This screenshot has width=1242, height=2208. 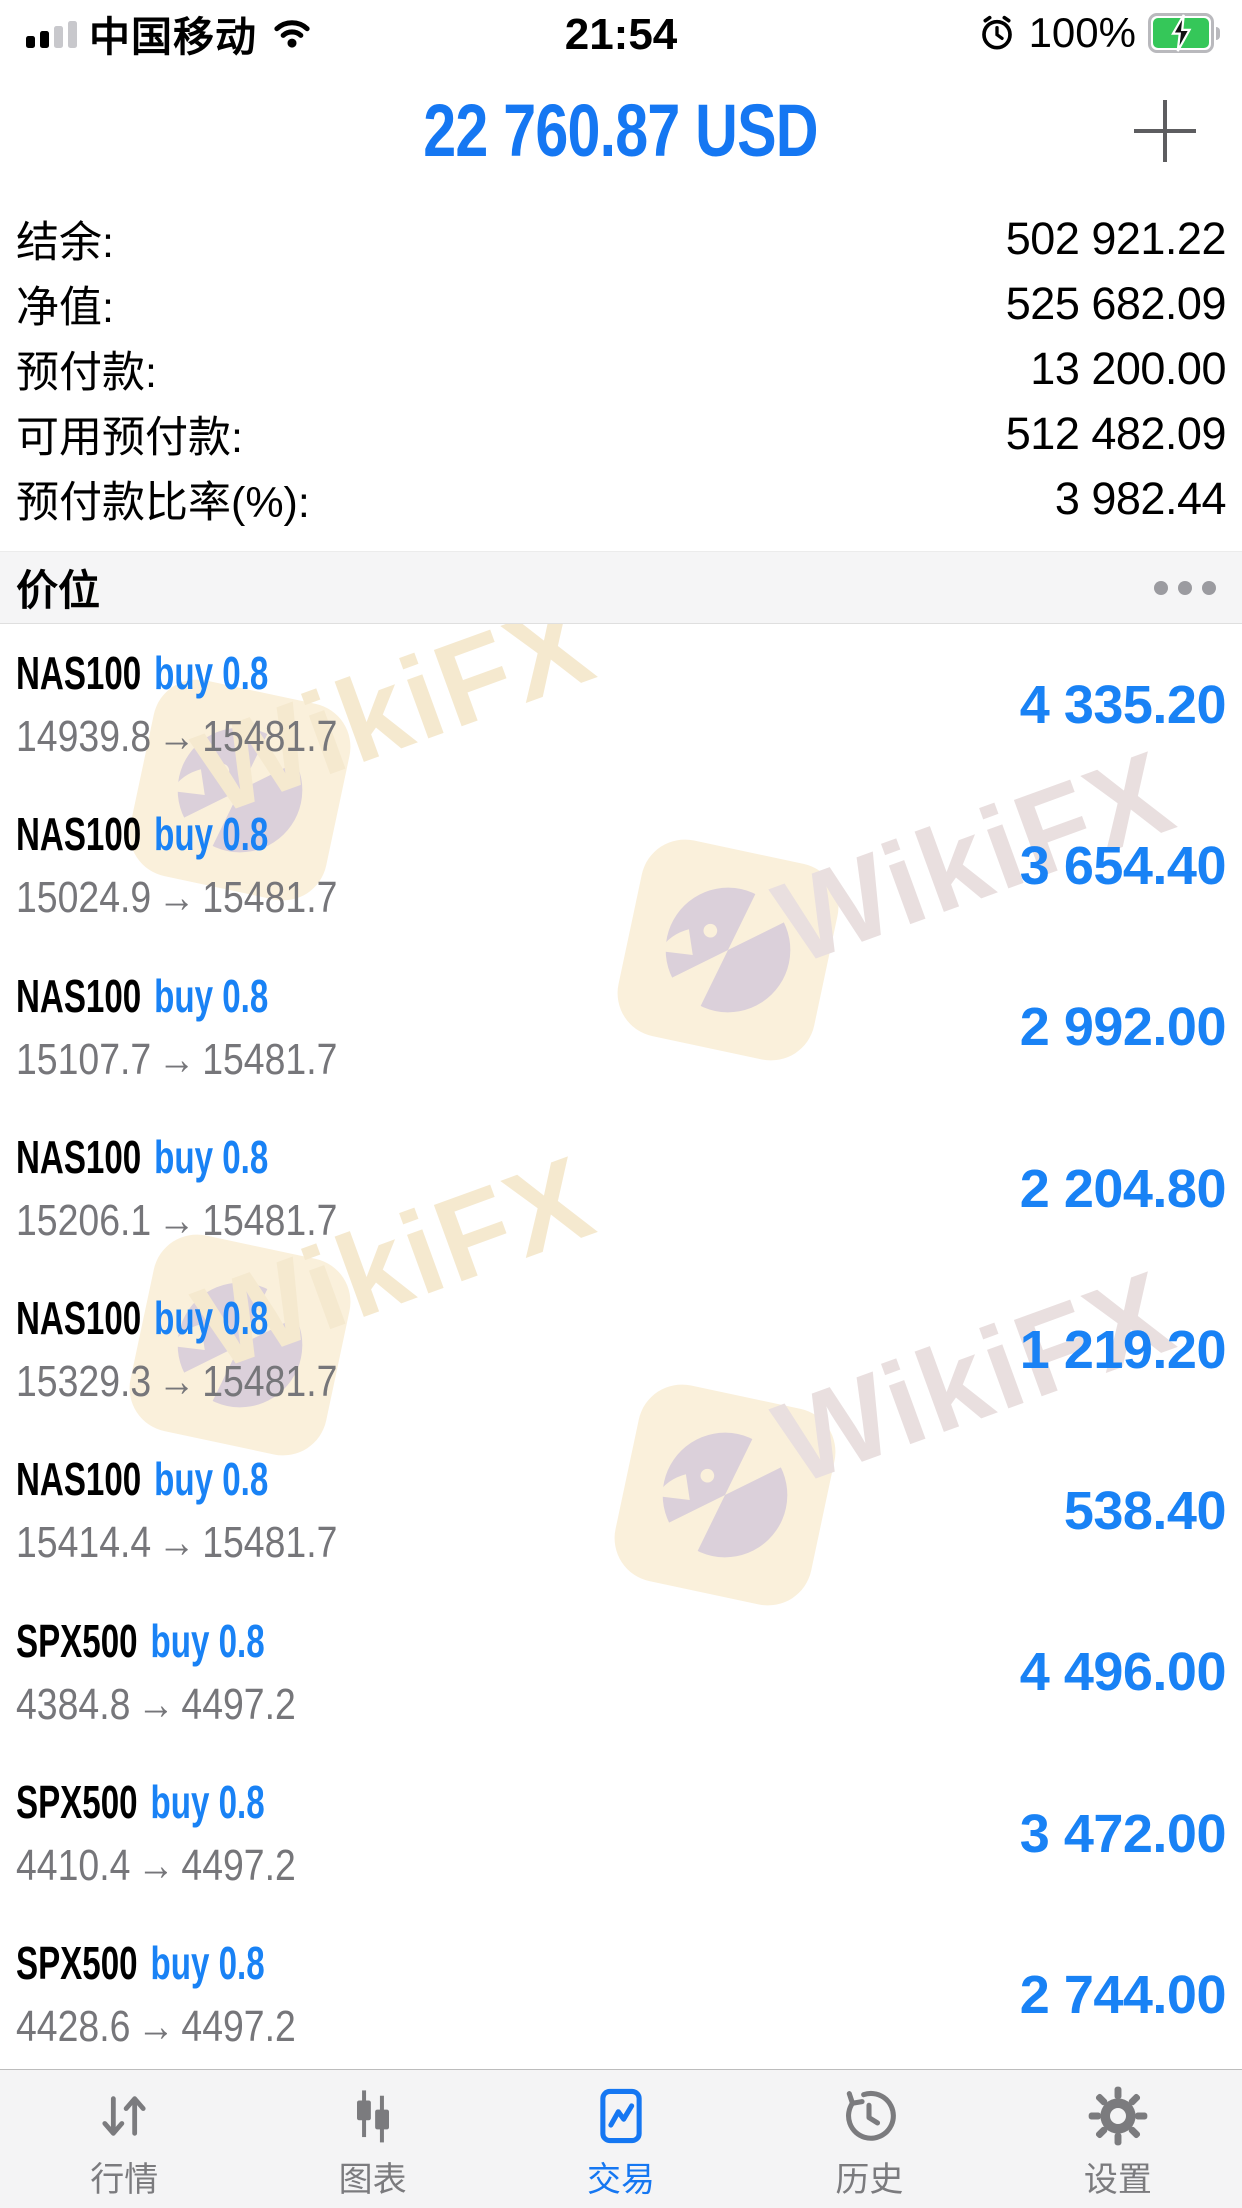 I want to click on summary-value: 502 921.22, so click(x=1116, y=238).